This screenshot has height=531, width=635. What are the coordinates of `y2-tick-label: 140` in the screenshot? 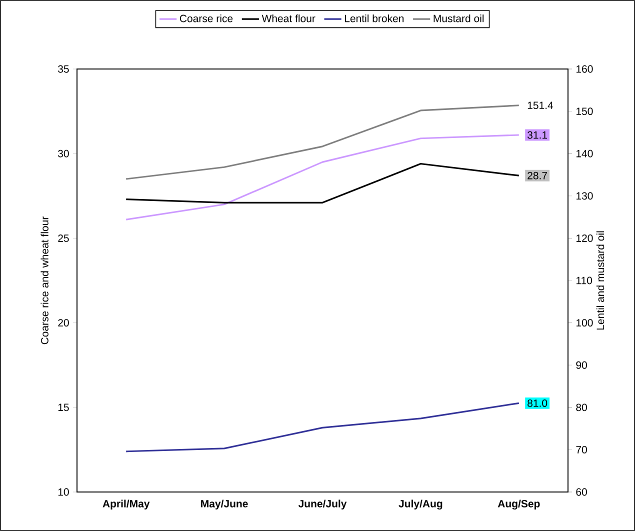 It's located at (584, 154).